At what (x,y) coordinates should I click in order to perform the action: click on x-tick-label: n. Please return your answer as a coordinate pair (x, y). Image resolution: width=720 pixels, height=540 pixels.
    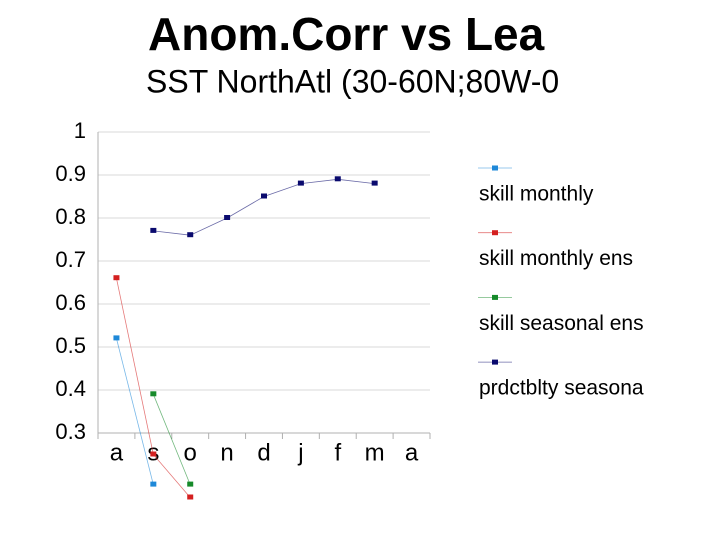
    Looking at the image, I should click on (226, 452).